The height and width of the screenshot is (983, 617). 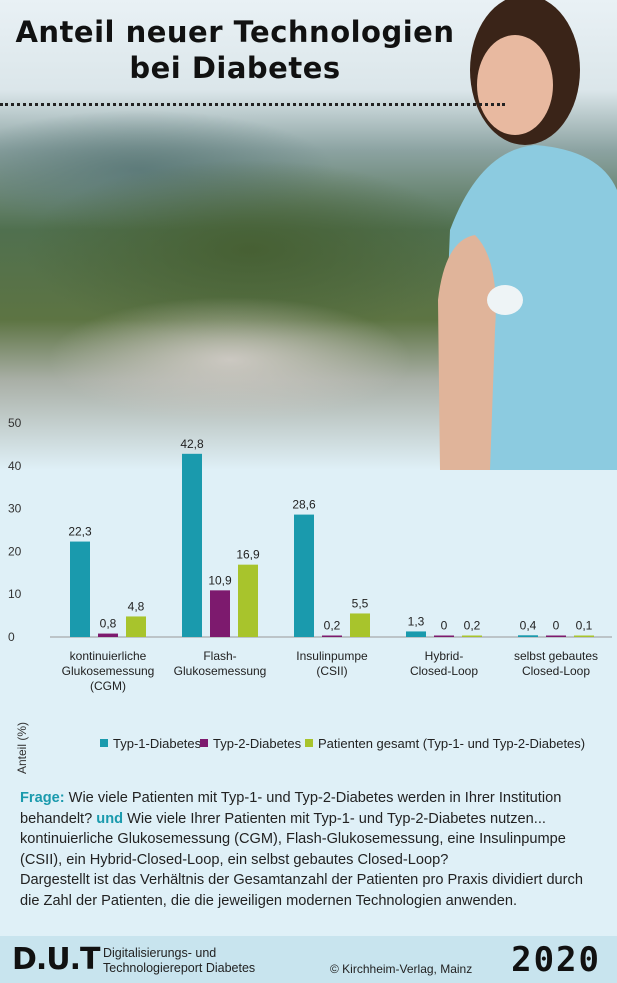 I want to click on page-title: Anteil neuer Technologien bei Diabetes, so click(x=235, y=50).